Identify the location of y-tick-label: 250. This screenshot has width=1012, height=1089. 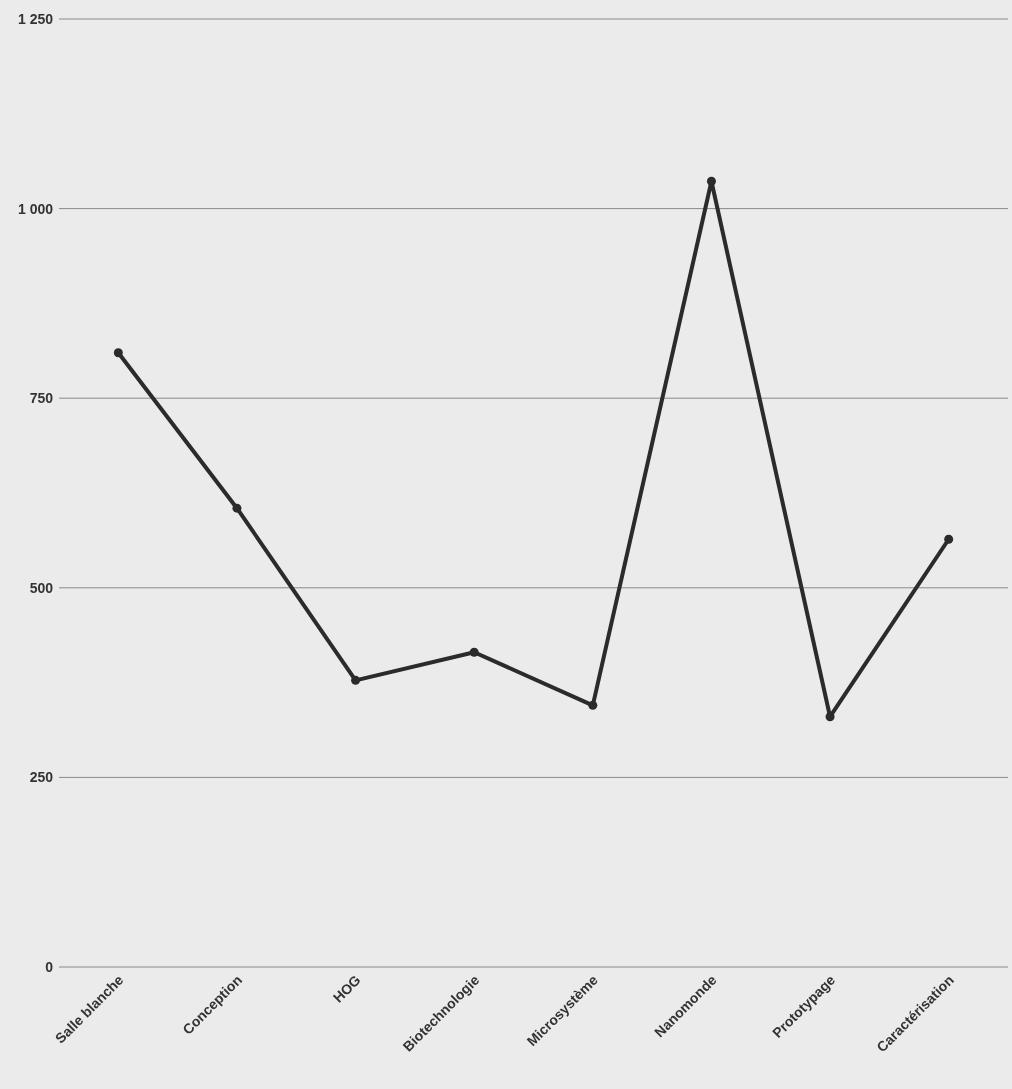
(41, 777).